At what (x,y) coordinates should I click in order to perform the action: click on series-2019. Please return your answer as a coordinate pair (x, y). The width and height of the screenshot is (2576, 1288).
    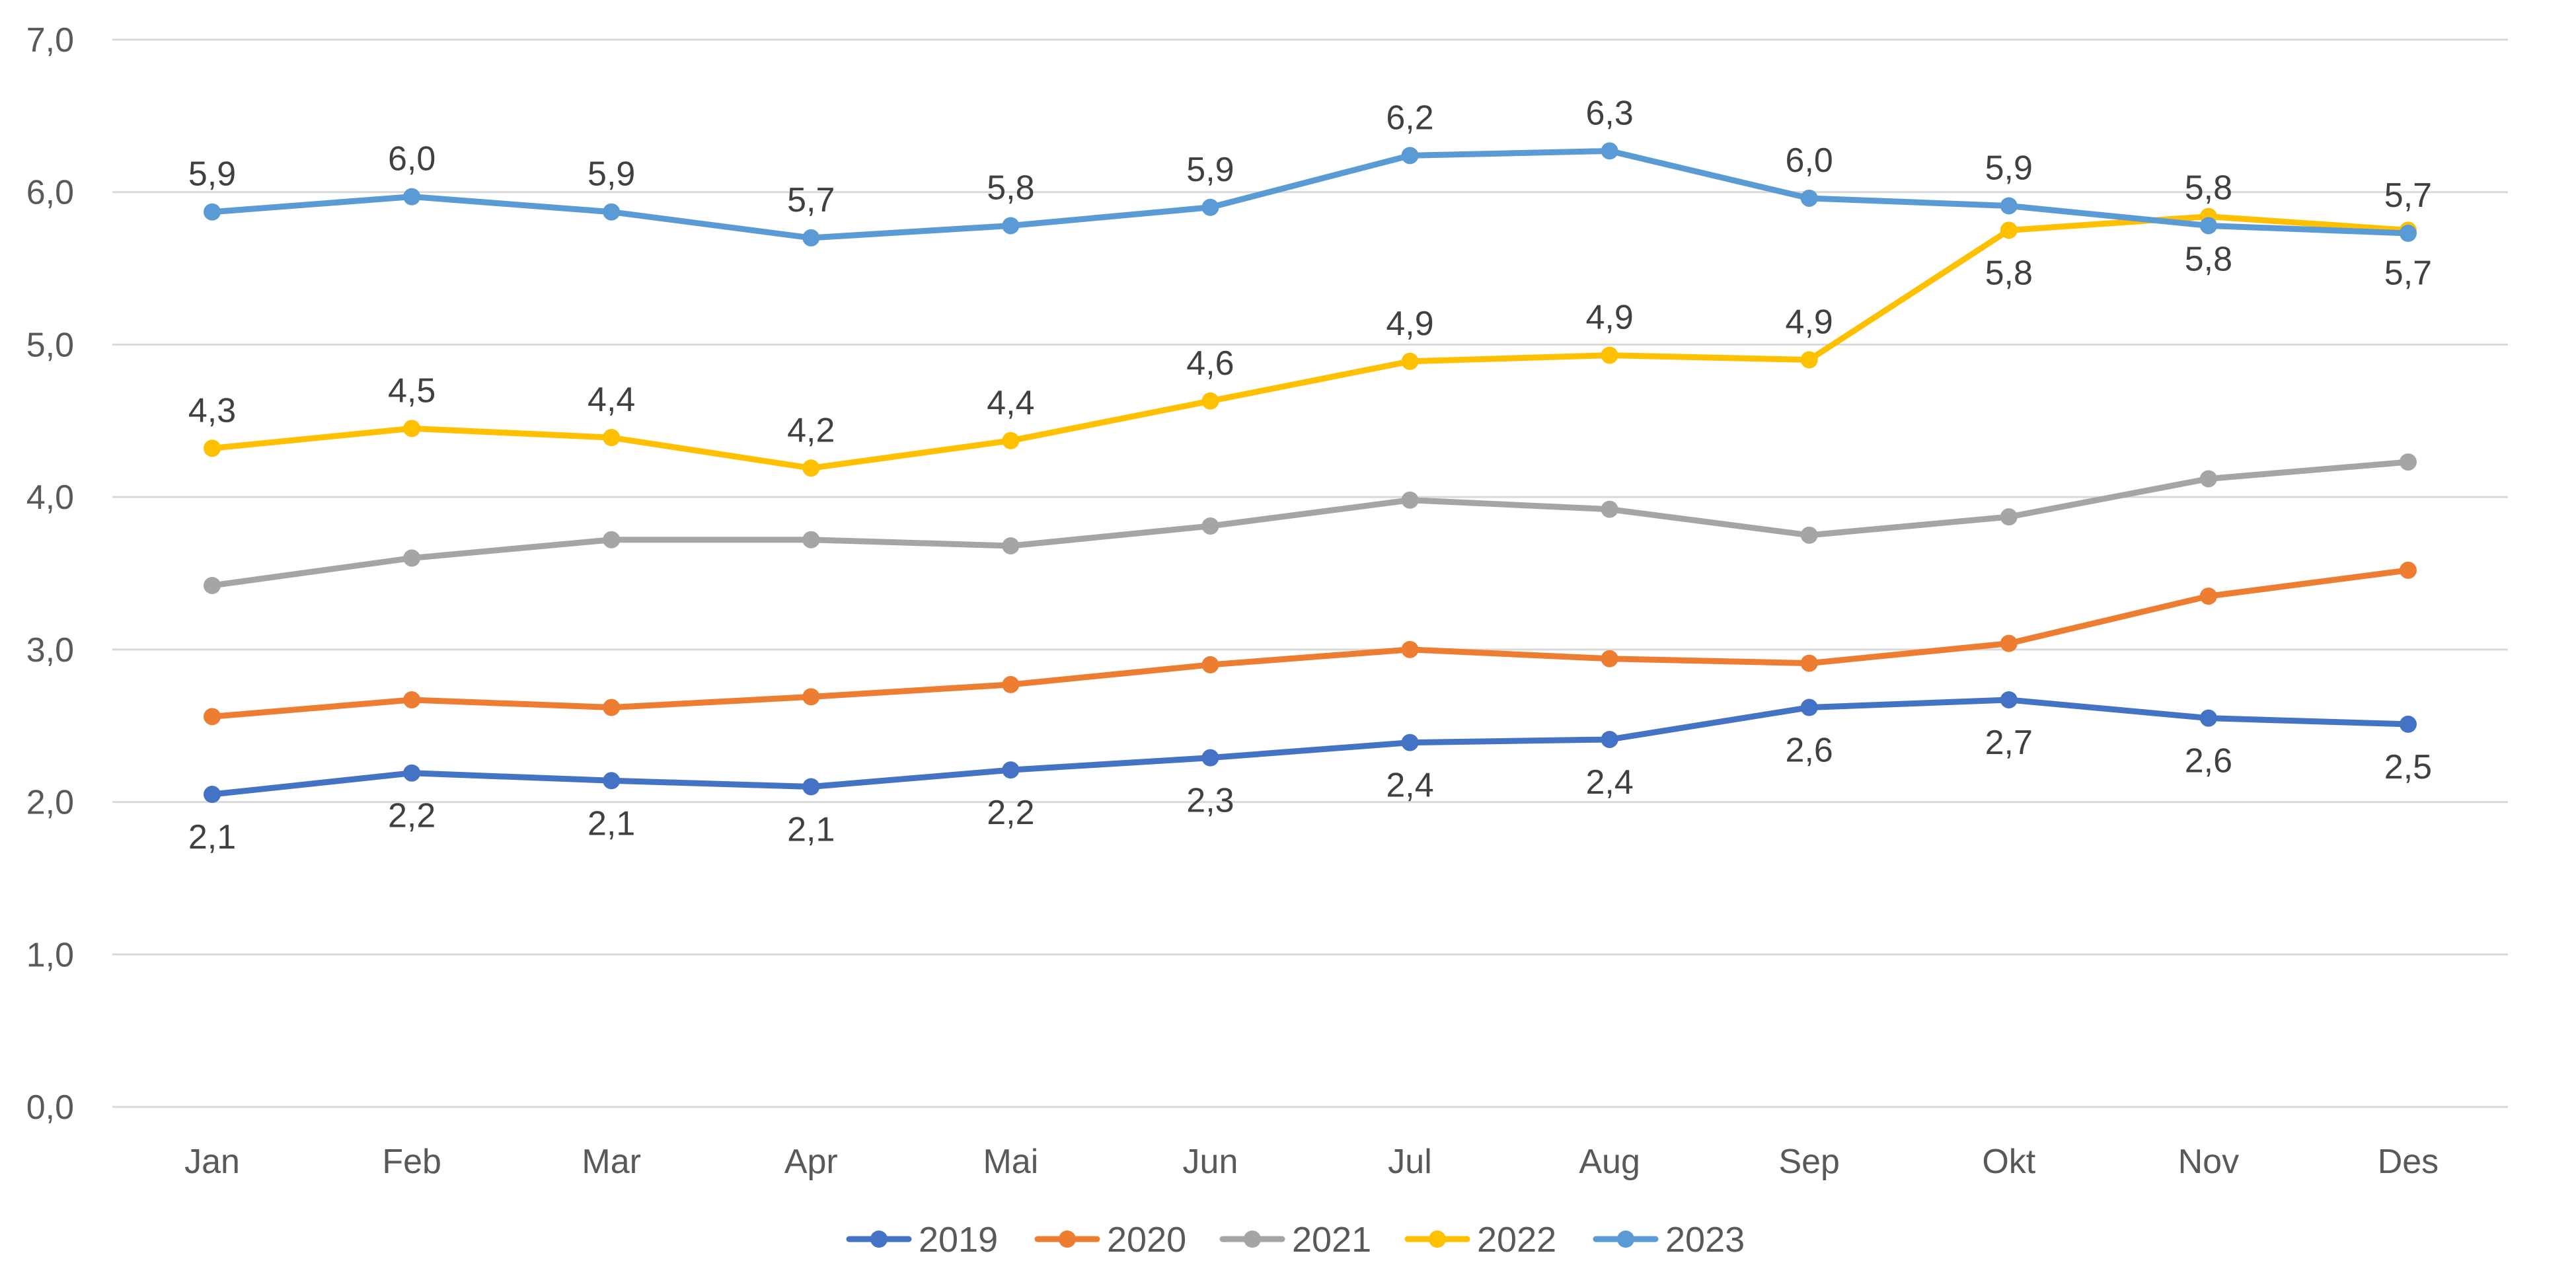
    Looking at the image, I should click on (1310, 747).